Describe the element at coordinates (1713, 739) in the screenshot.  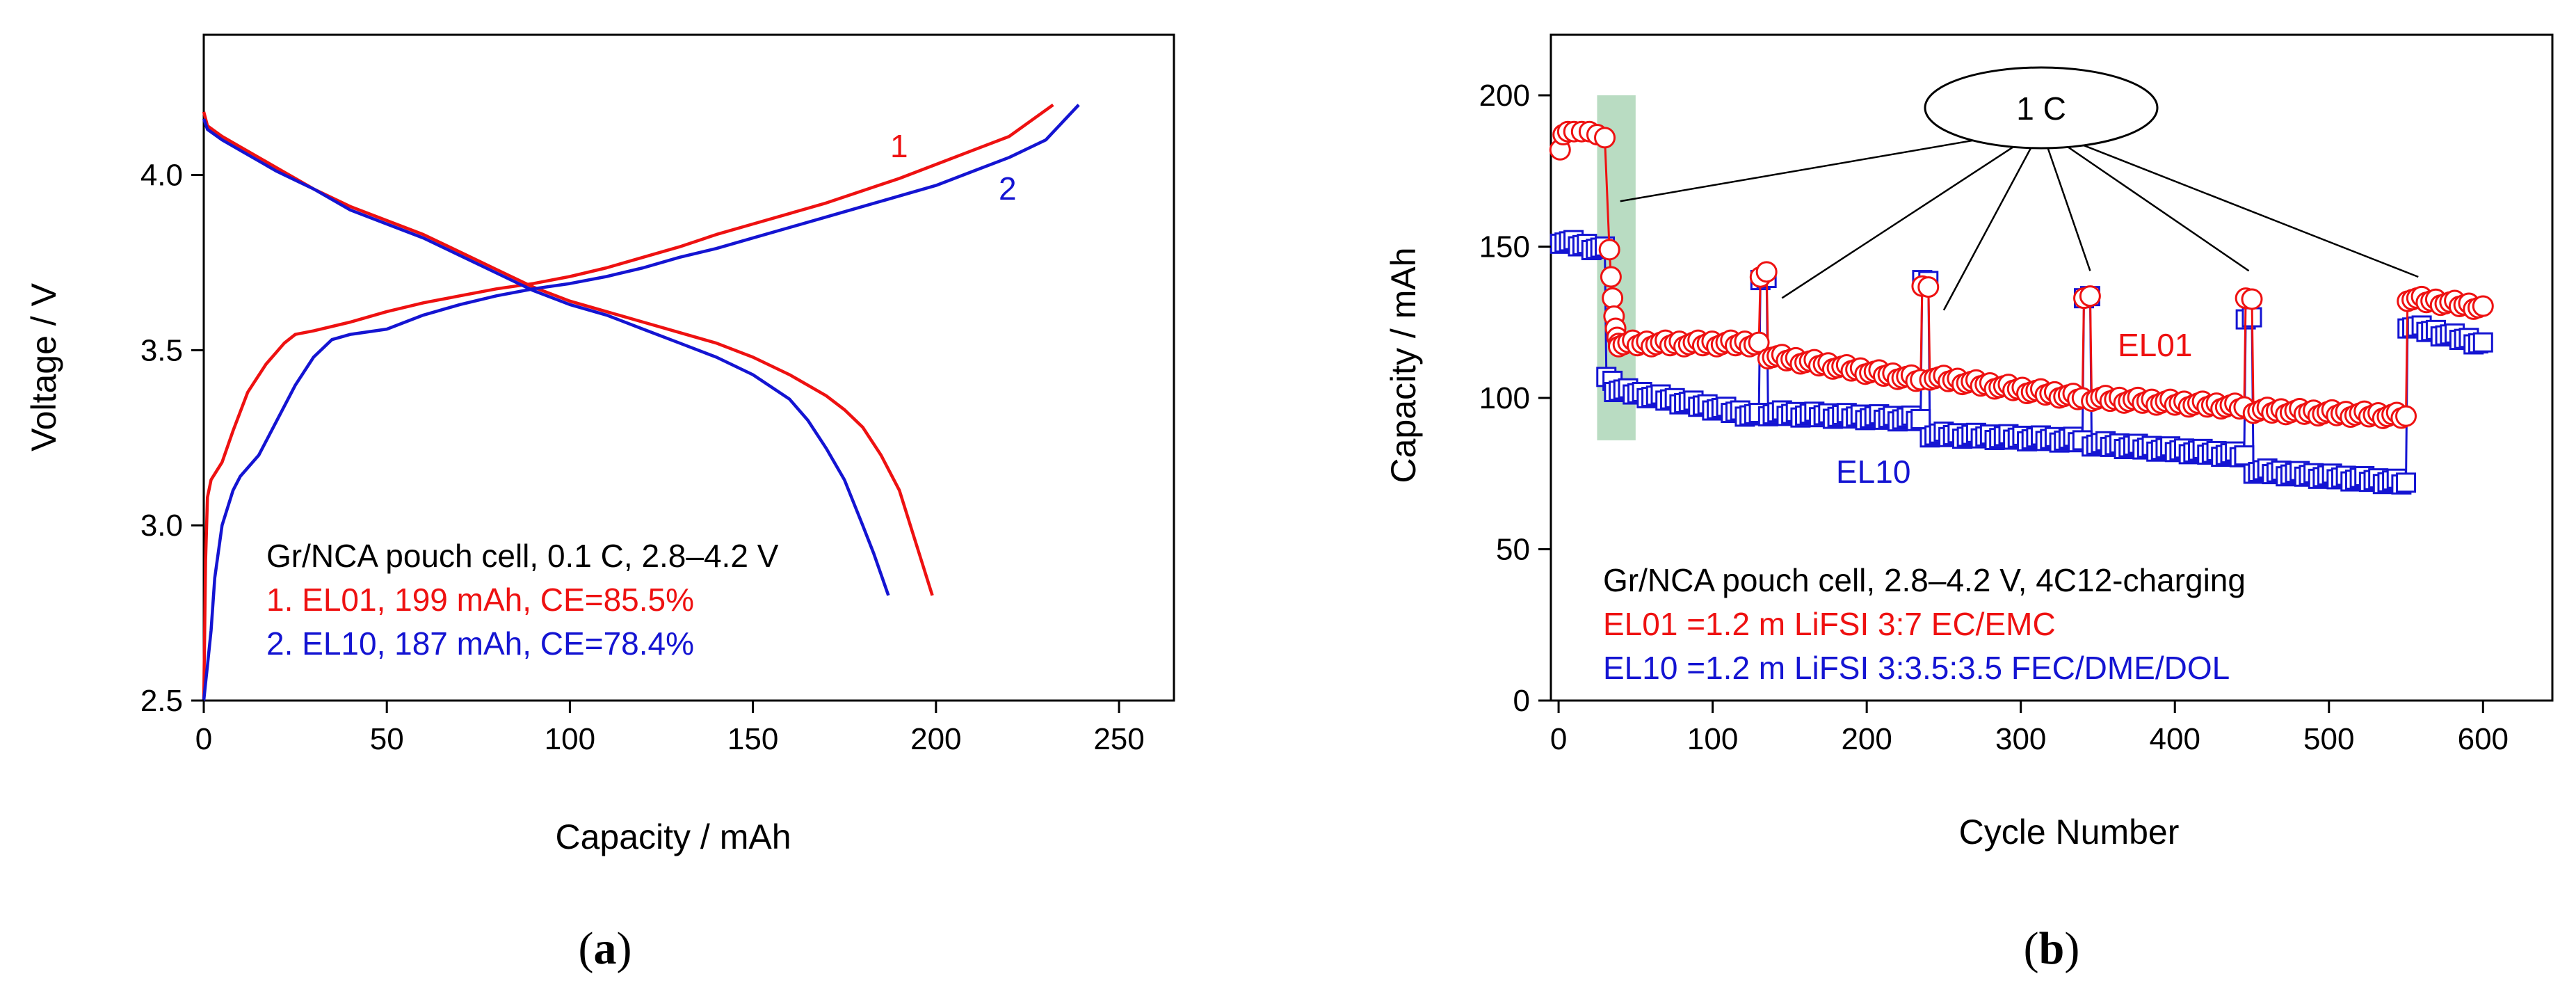
I see `panel-b-xtick-label: 100` at that location.